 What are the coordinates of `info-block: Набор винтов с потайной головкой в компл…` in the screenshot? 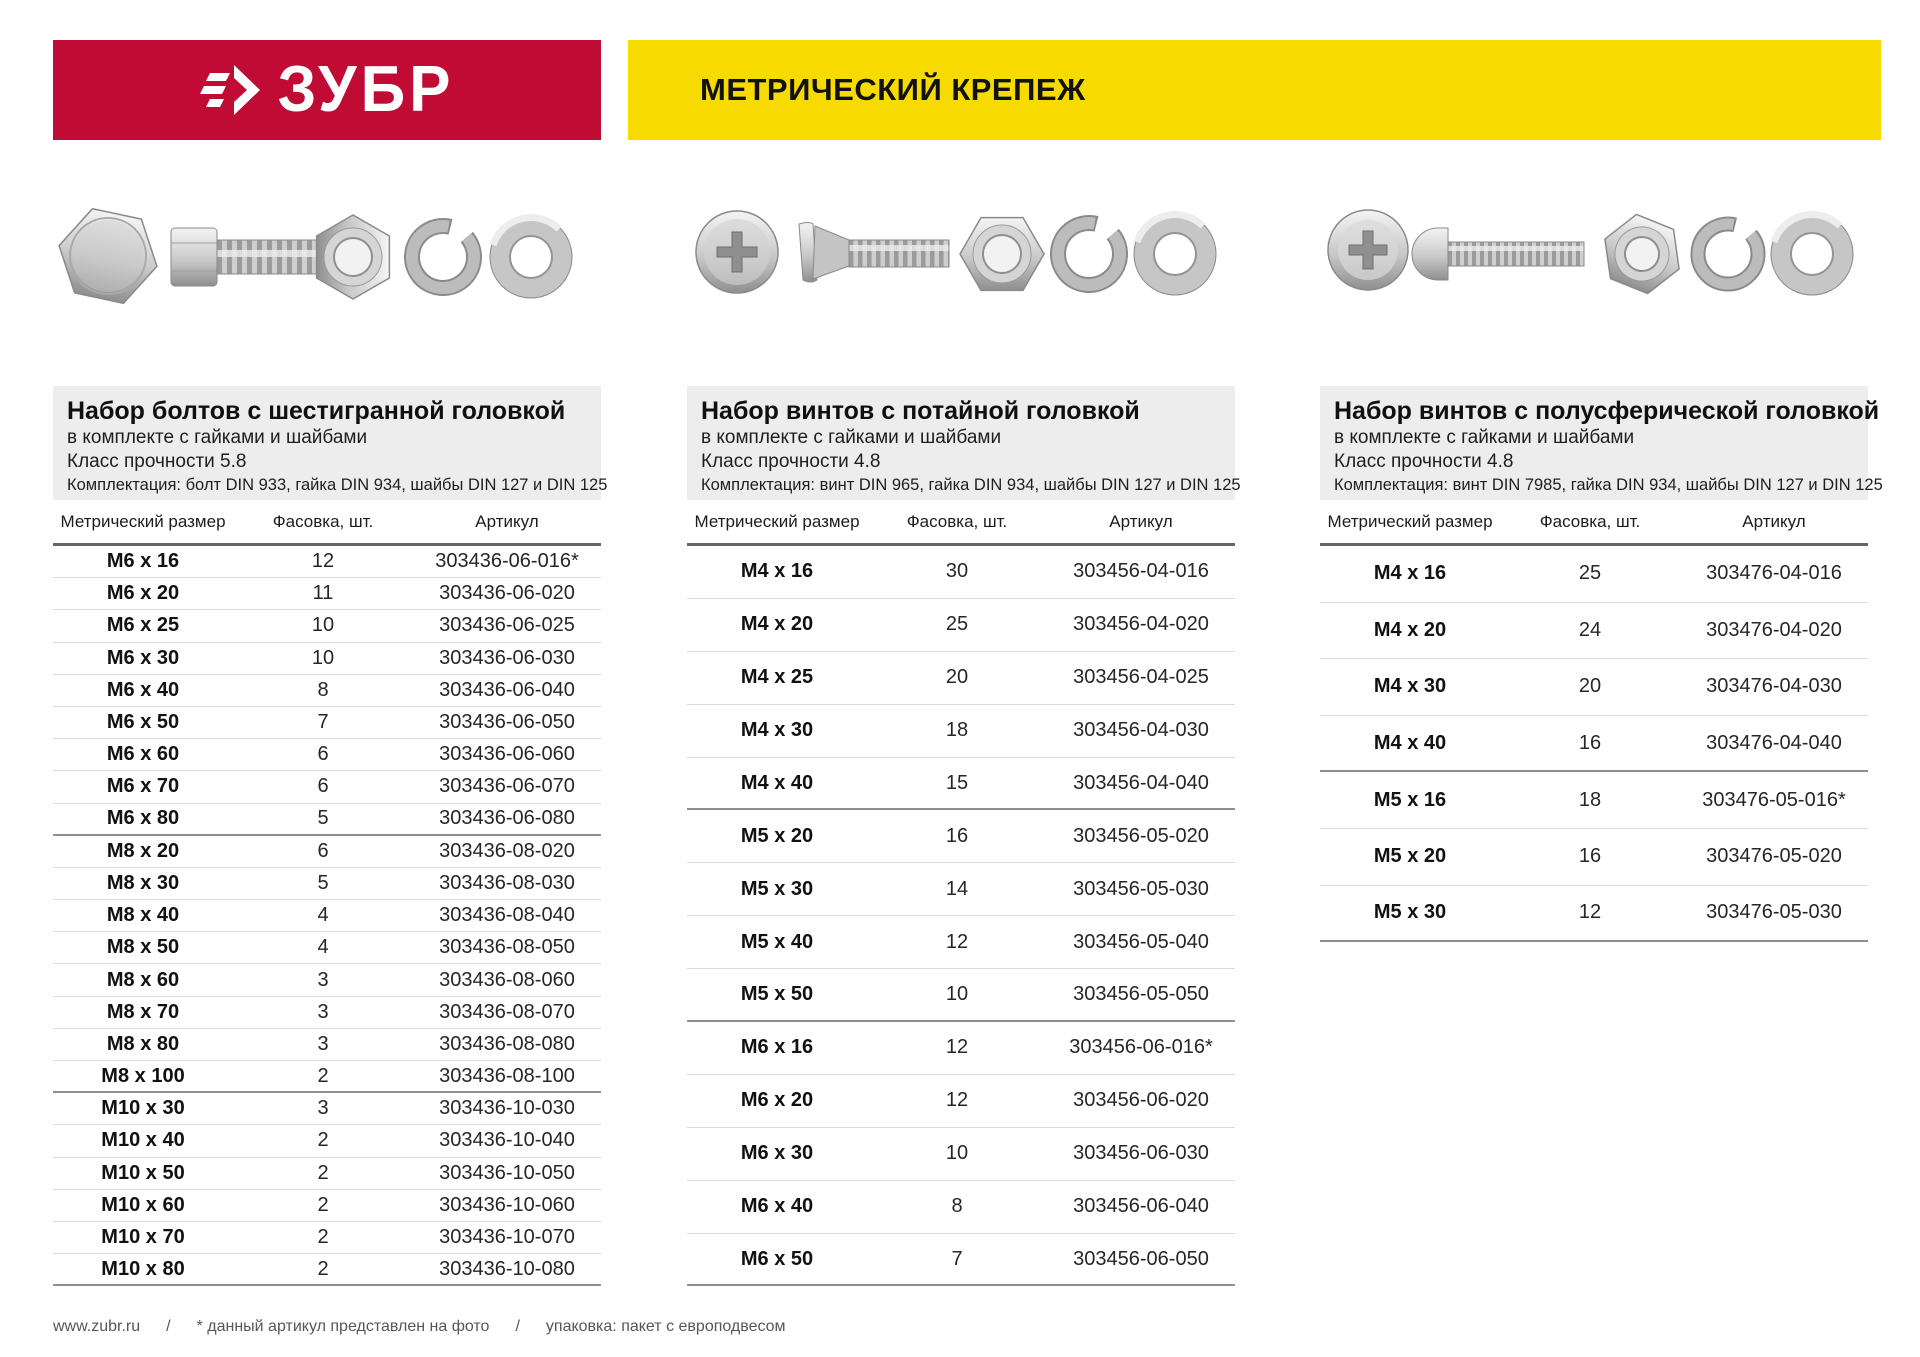 It's located at (964, 443).